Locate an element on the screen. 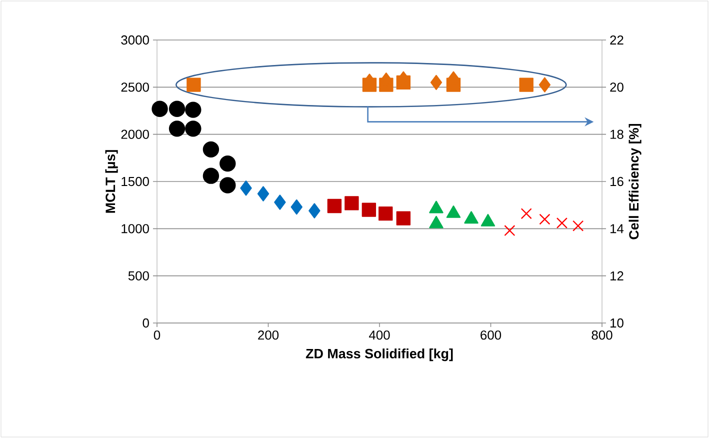 The height and width of the screenshot is (438, 709). y-tick-label: 2500 is located at coordinates (135, 87).